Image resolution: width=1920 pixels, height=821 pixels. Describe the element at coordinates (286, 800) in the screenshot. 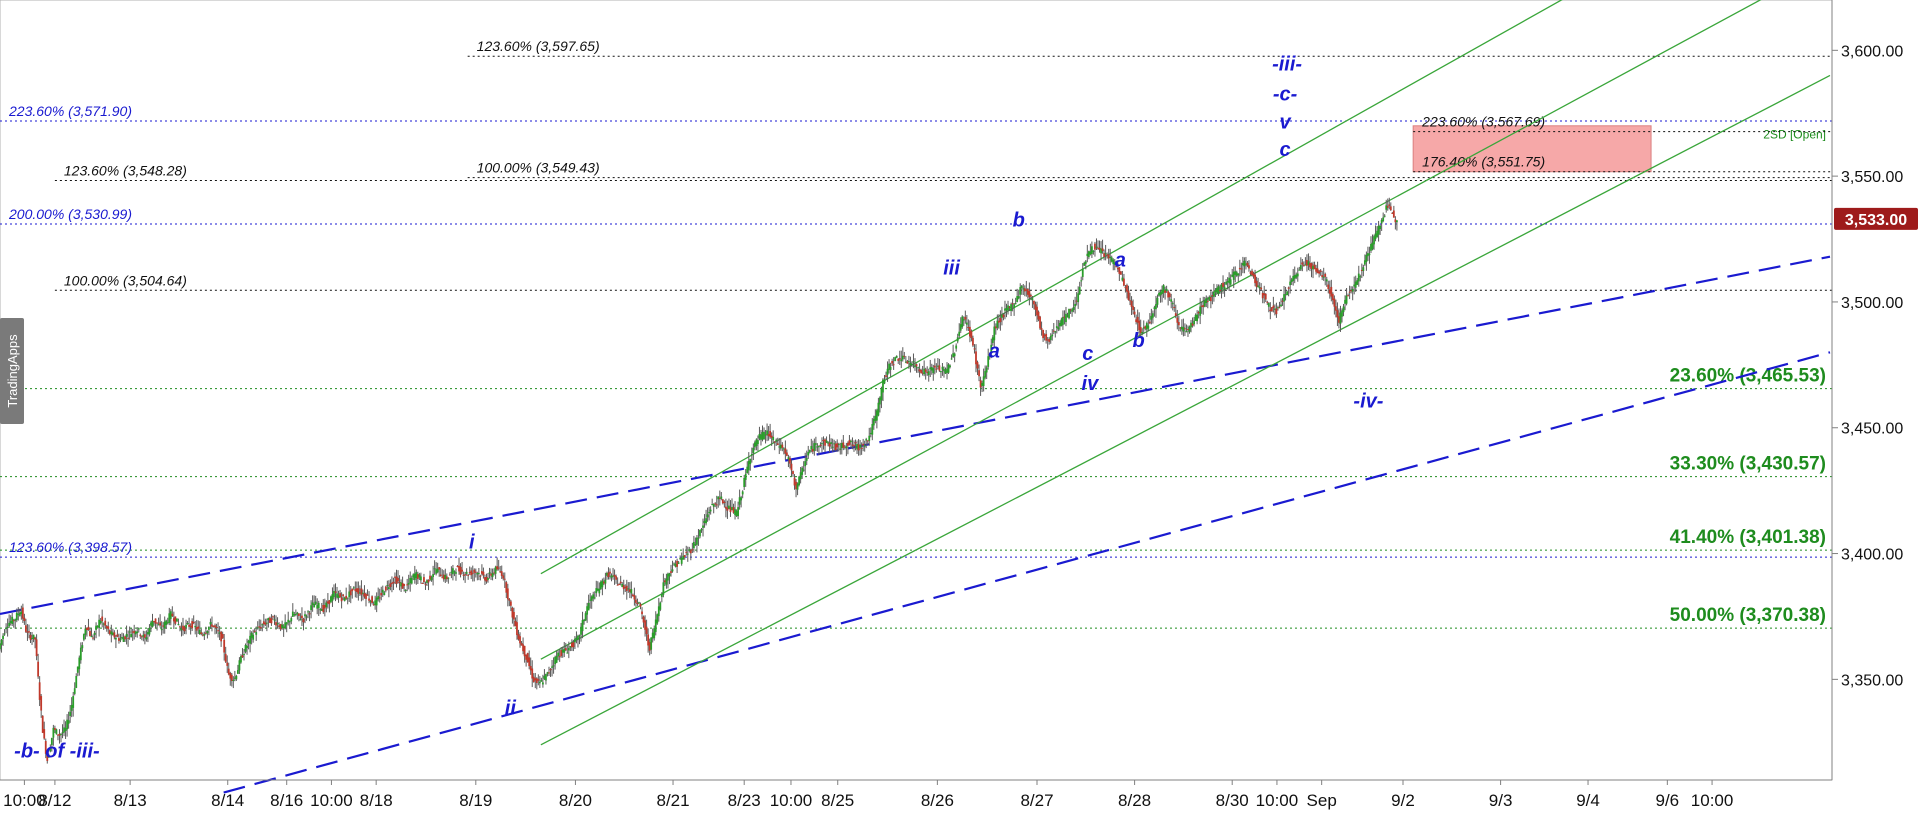

I see `date-tick-label: 8/16` at that location.